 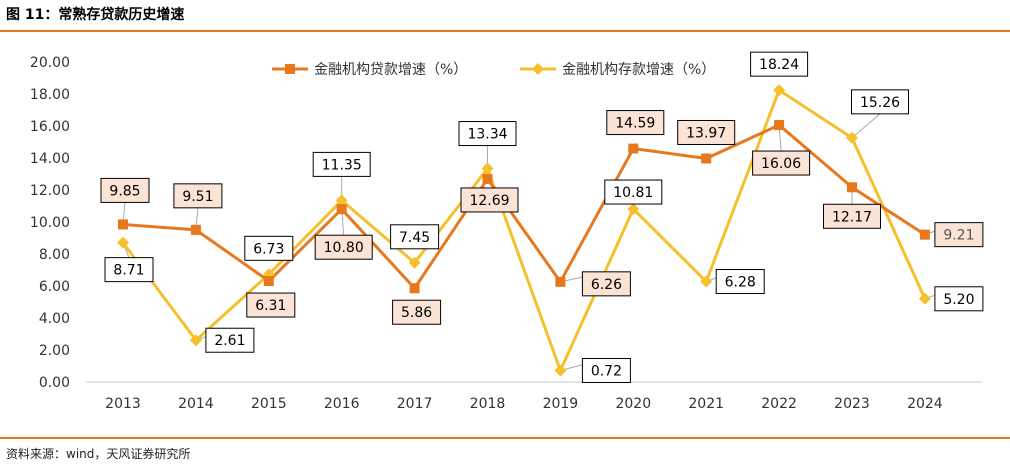 I want to click on loan-growth-label: 12.17, so click(x=852, y=217).